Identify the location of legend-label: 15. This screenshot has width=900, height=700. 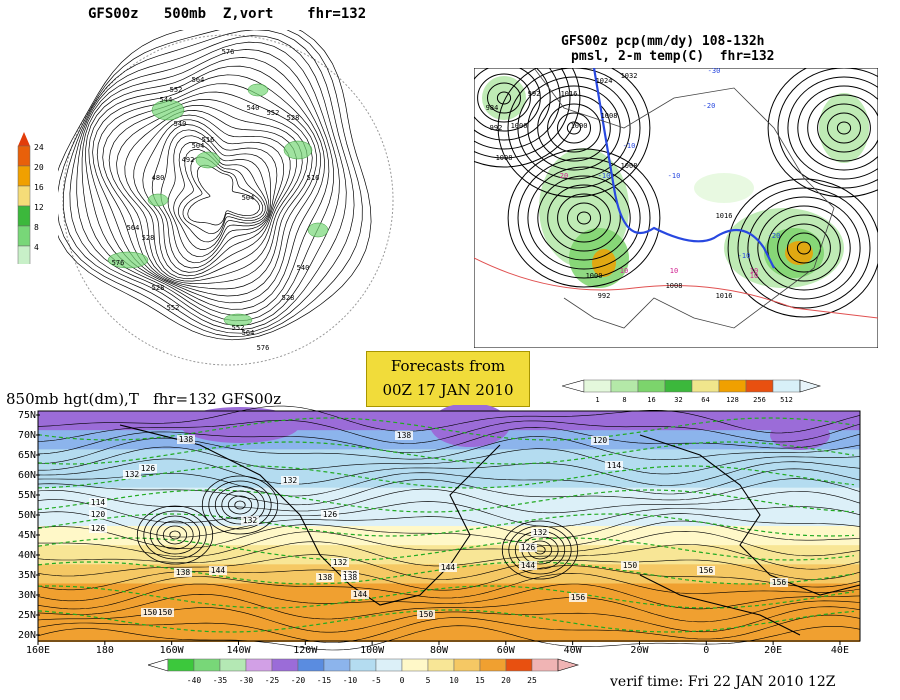
(480, 680).